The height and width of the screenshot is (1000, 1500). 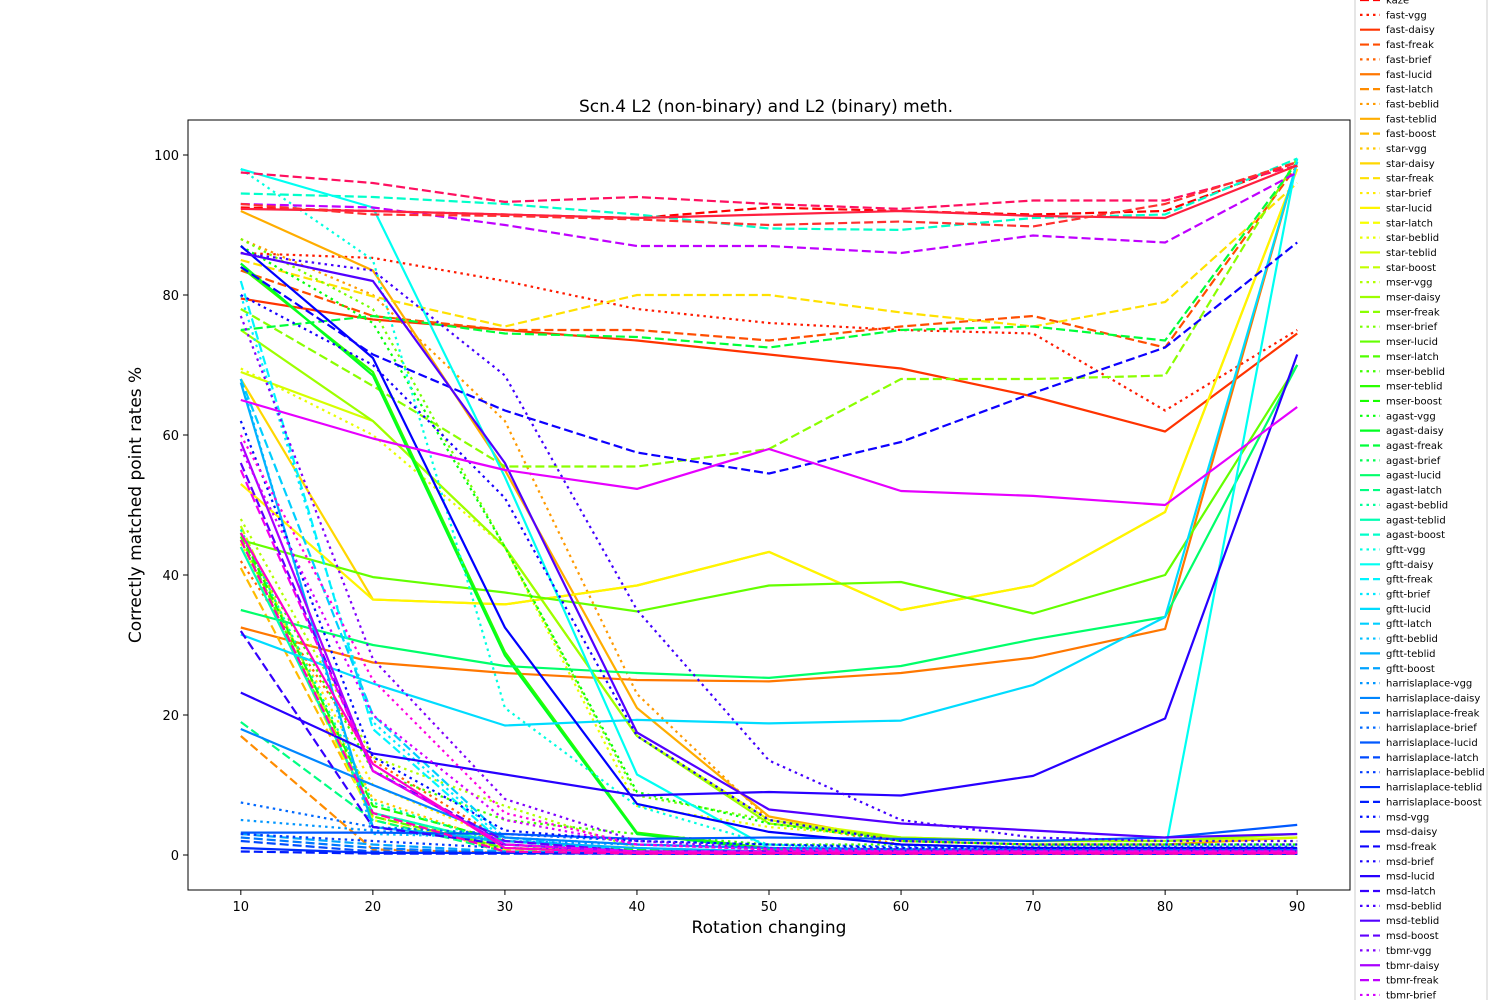 I want to click on legend-label: mser-boost, so click(x=1414, y=401).